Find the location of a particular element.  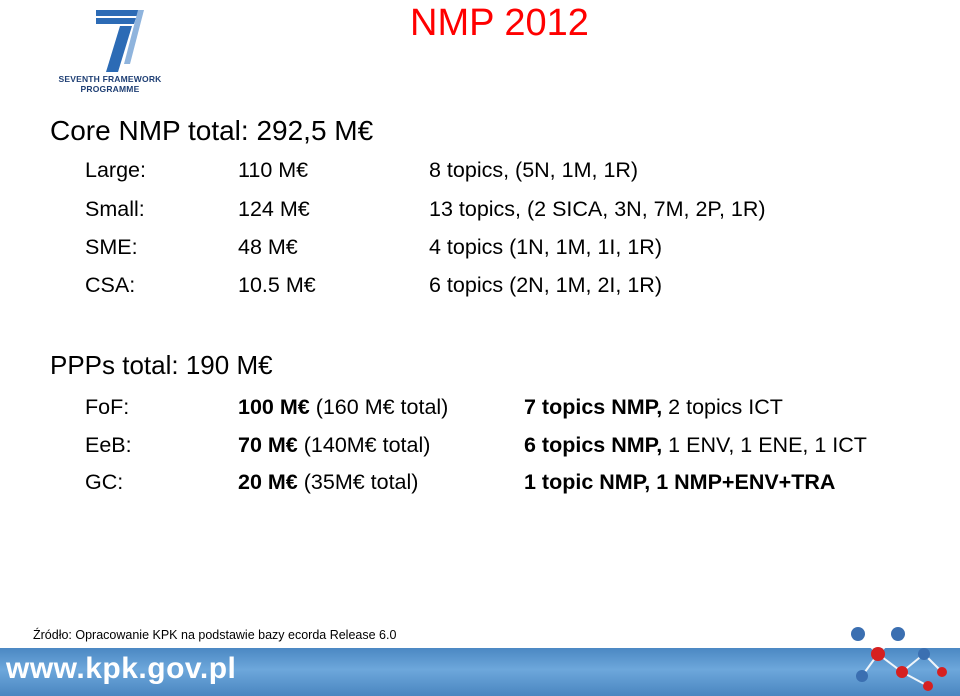

core-topics: 4 topics (1N, 1M, 1I, 1R) is located at coordinates (545, 247).